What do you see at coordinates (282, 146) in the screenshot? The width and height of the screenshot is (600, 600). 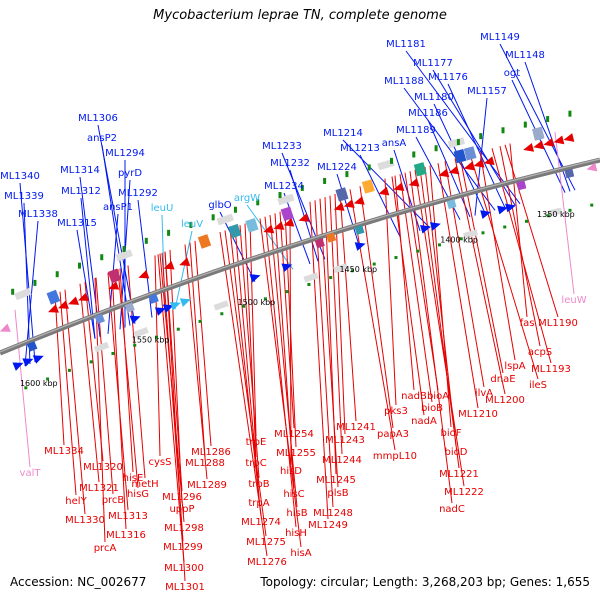 I see `gene-label-top: ML1233` at bounding box center [282, 146].